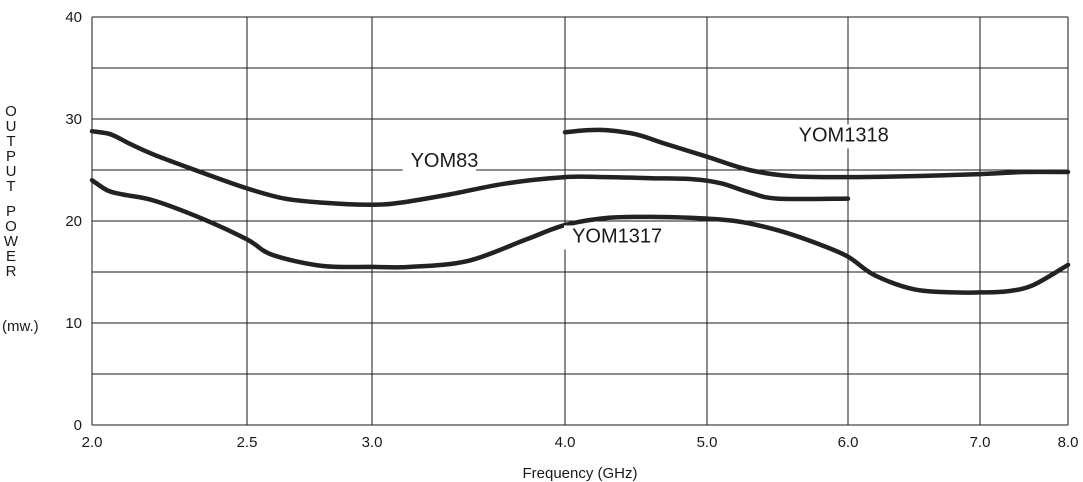 The image size is (1083, 482). What do you see at coordinates (844, 135) in the screenshot?
I see `series-label-yom1318: YOM1318` at bounding box center [844, 135].